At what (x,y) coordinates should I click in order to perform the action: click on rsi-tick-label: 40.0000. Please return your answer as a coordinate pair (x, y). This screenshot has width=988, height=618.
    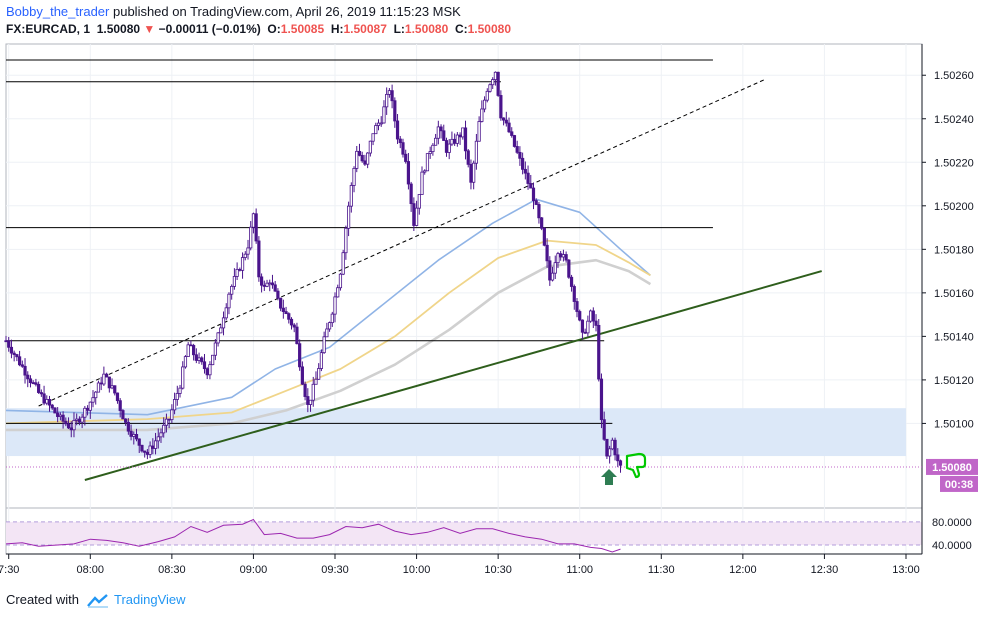
    Looking at the image, I should click on (952, 546).